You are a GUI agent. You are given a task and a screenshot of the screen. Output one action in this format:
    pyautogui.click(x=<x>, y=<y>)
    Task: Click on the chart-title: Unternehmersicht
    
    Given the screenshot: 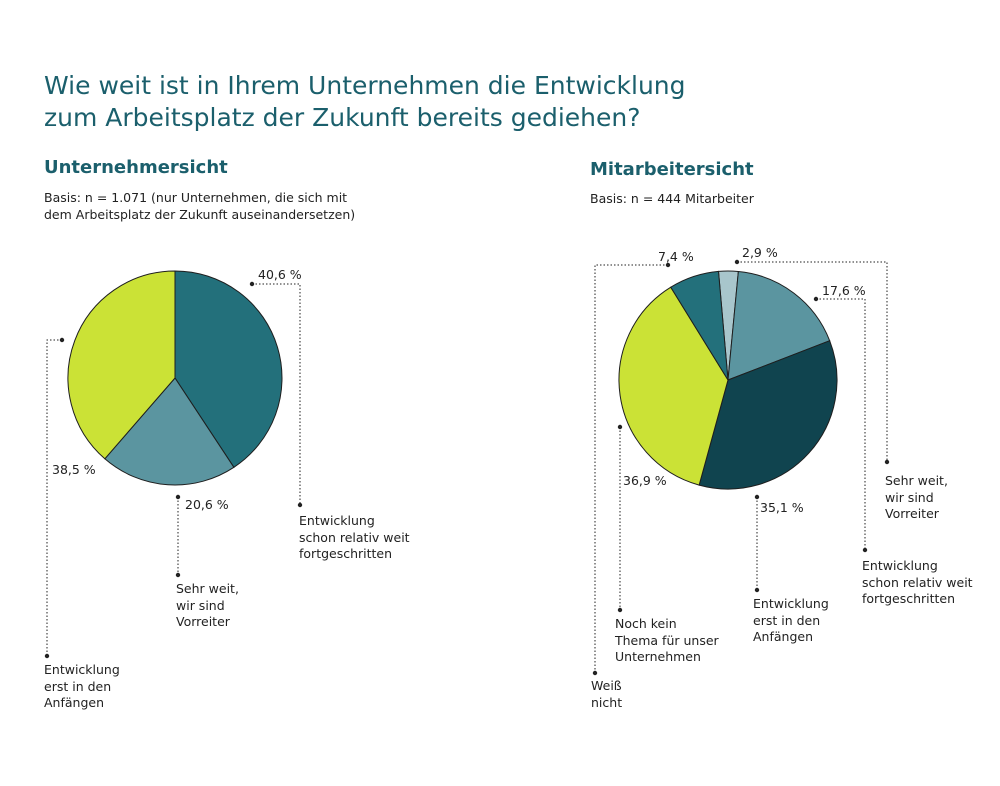 What is the action you would take?
    pyautogui.click(x=136, y=167)
    